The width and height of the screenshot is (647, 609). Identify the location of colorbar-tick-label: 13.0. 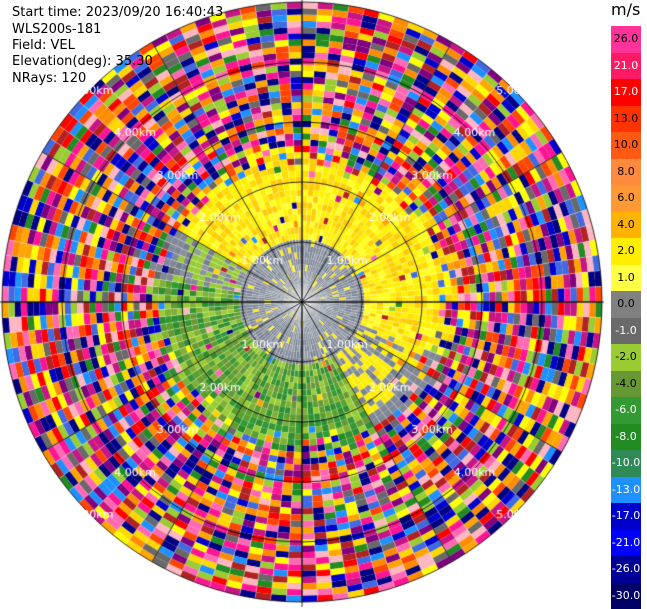
(626, 118).